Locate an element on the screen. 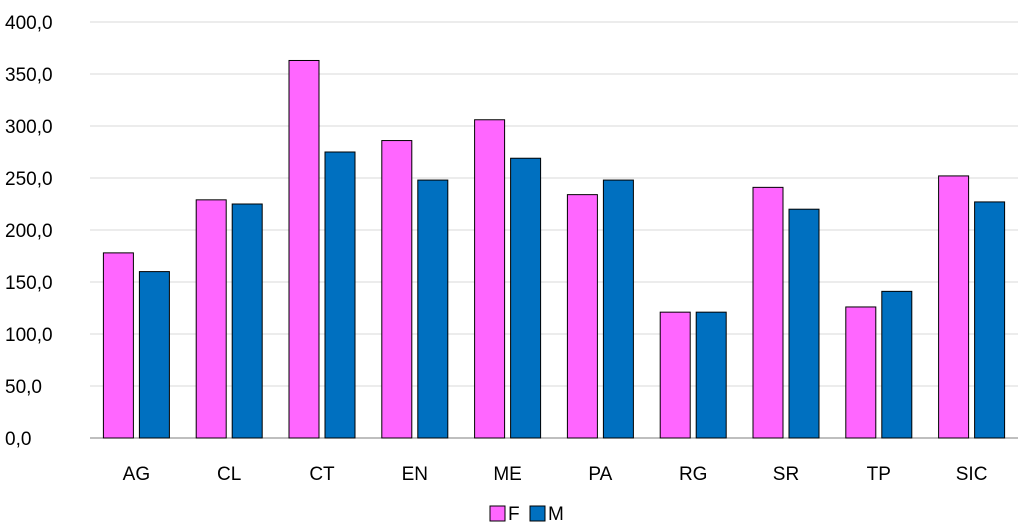  bar-m-me is located at coordinates (526, 298).